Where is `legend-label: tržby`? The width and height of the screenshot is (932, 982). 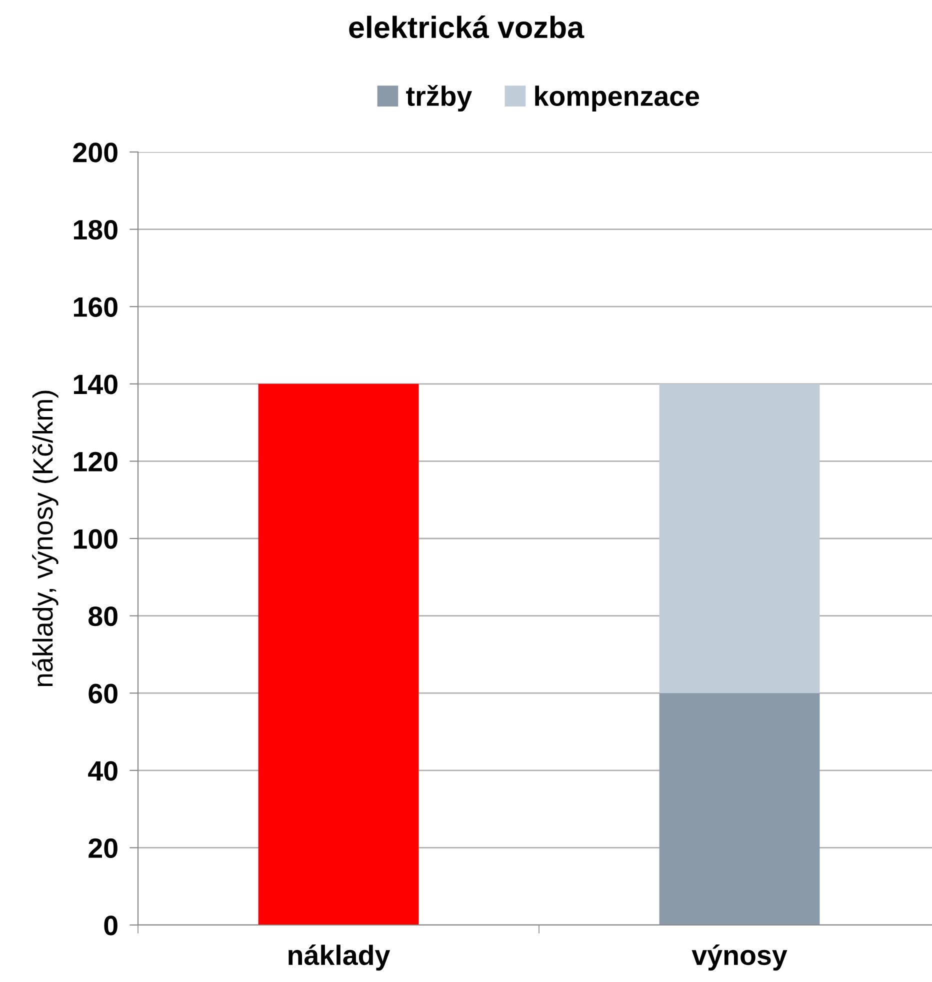
legend-label: tržby is located at coordinates (439, 98).